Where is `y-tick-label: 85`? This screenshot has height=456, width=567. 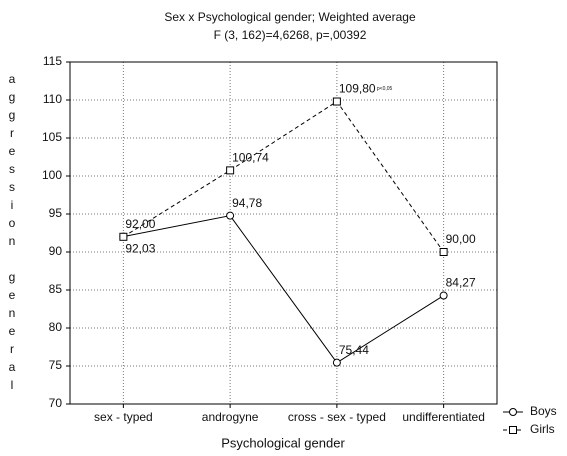
y-tick-label: 85 is located at coordinates (56, 289).